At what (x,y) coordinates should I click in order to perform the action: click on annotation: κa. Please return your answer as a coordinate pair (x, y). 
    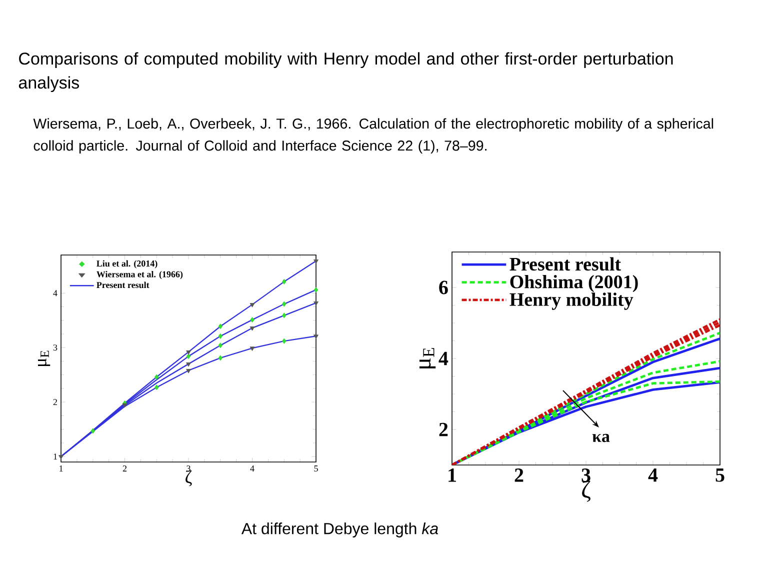
    Looking at the image, I should click on (601, 438).